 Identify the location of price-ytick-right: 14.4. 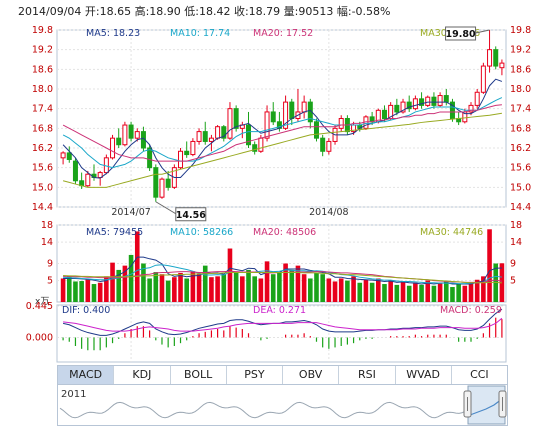
(520, 207).